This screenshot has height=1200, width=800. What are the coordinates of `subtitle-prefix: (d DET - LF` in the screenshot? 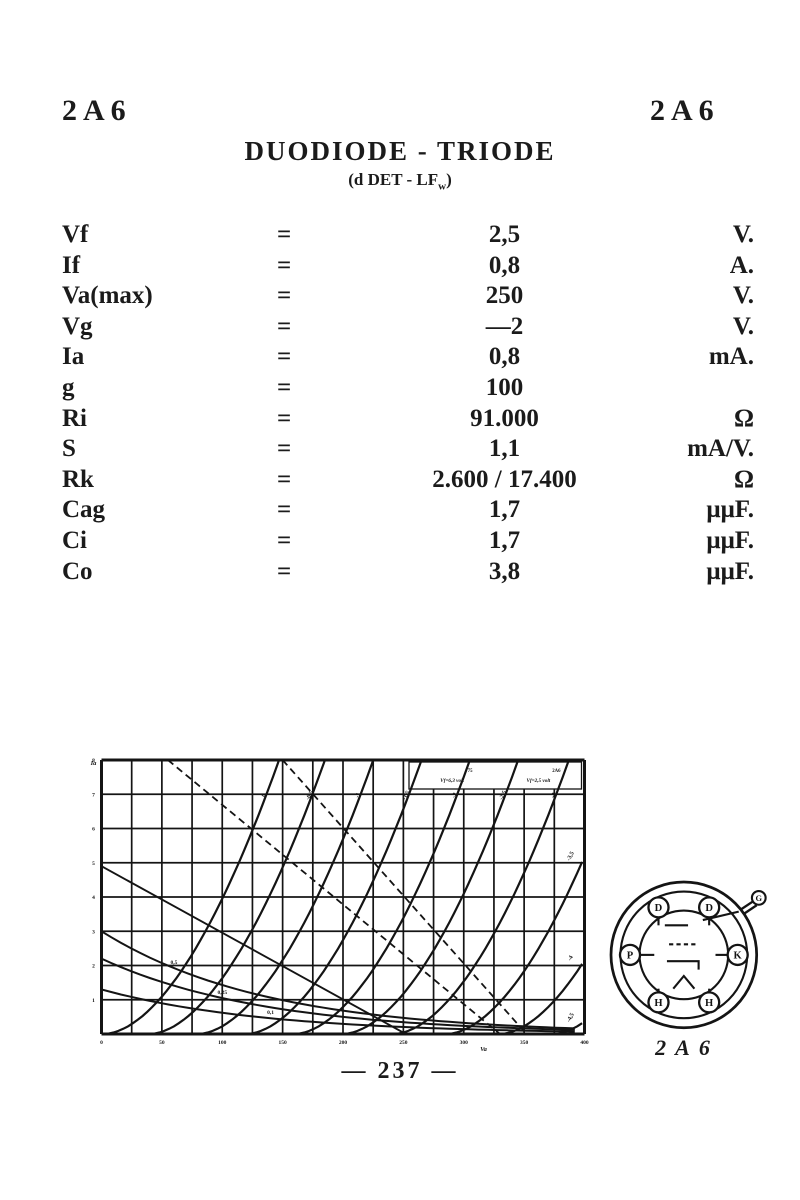 It's located at (393, 179).